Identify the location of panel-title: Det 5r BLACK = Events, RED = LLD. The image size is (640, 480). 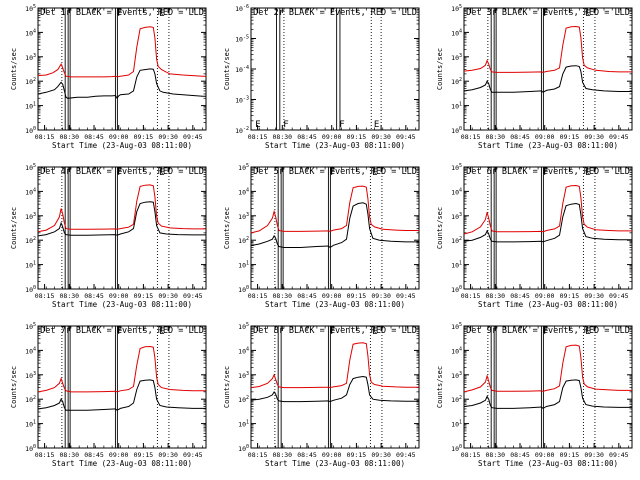
(335, 172).